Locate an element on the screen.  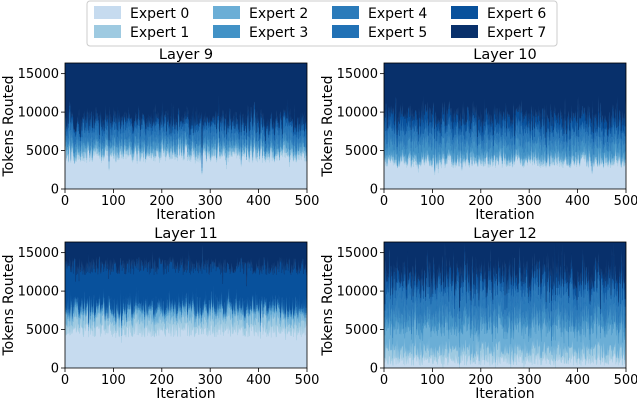
legend-entry: Expert 0 is located at coordinates (159, 14).